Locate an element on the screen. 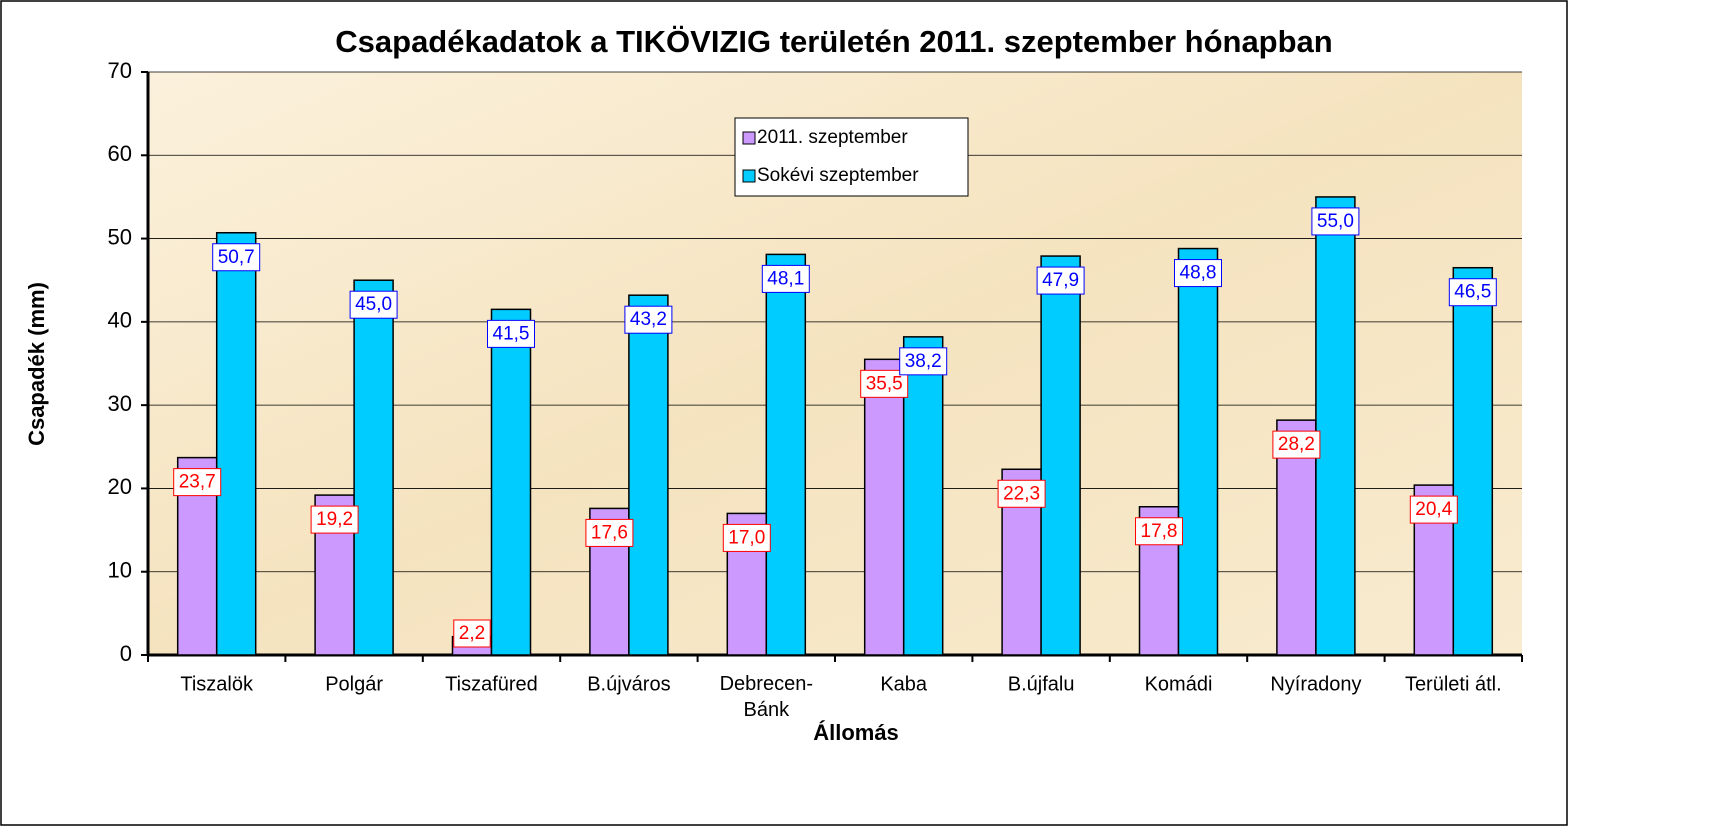  value-label: 19,2 is located at coordinates (334, 519).